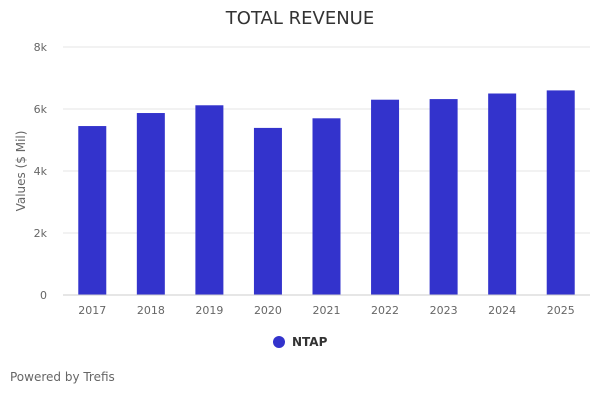  What do you see at coordinates (385, 197) in the screenshot?
I see `bar-2022` at bounding box center [385, 197].